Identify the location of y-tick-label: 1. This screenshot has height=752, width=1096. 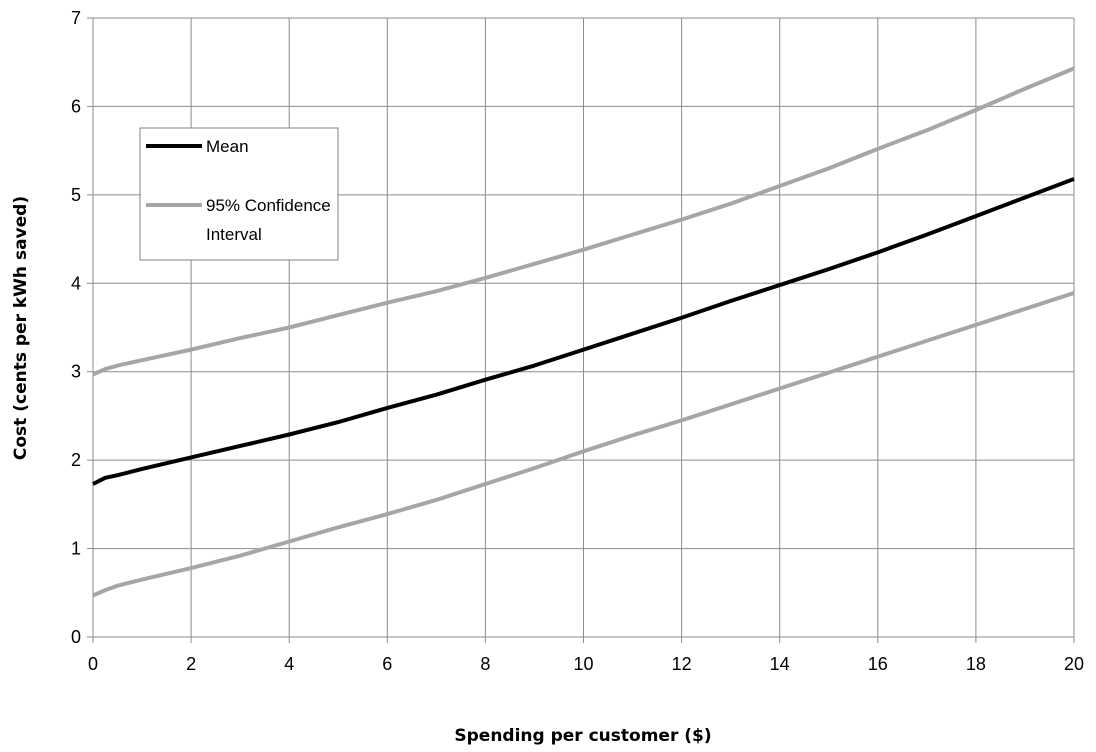
(76, 549).